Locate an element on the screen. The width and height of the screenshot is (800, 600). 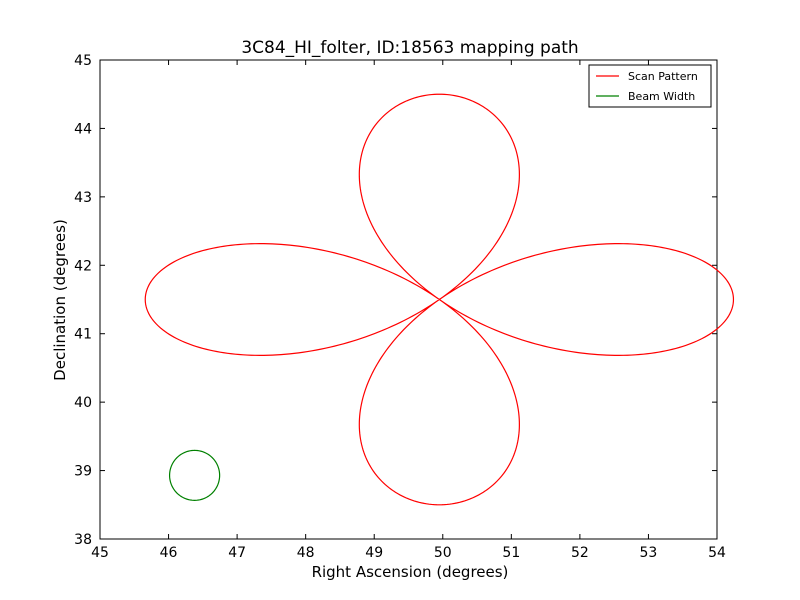
beam-width-circle is located at coordinates (194, 475).